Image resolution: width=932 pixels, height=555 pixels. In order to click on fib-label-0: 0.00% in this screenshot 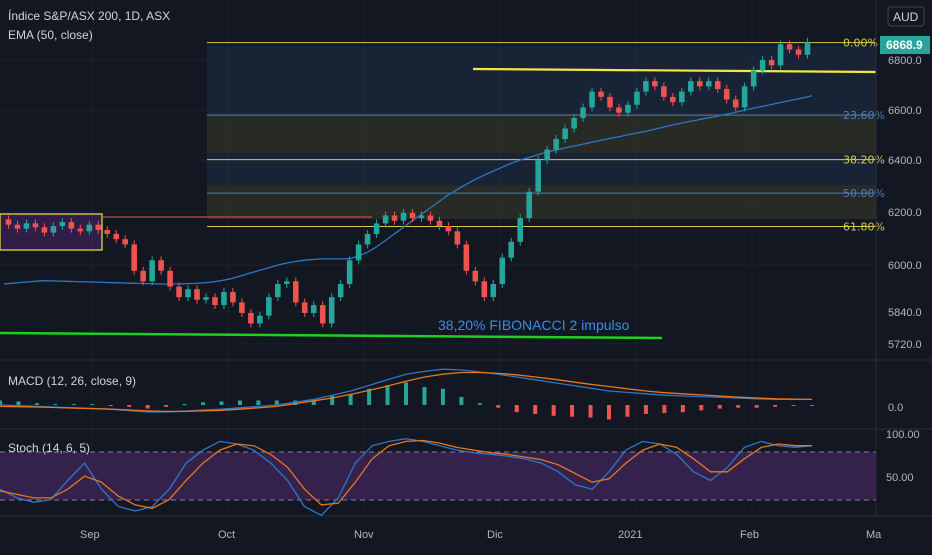, I will do `click(860, 43)`.